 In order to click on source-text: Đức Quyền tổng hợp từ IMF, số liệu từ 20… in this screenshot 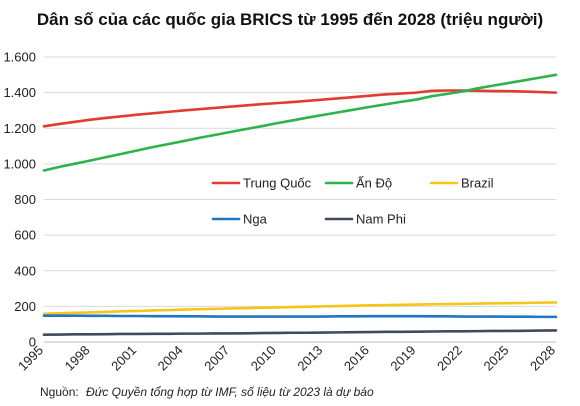, I will do `click(230, 392)`.